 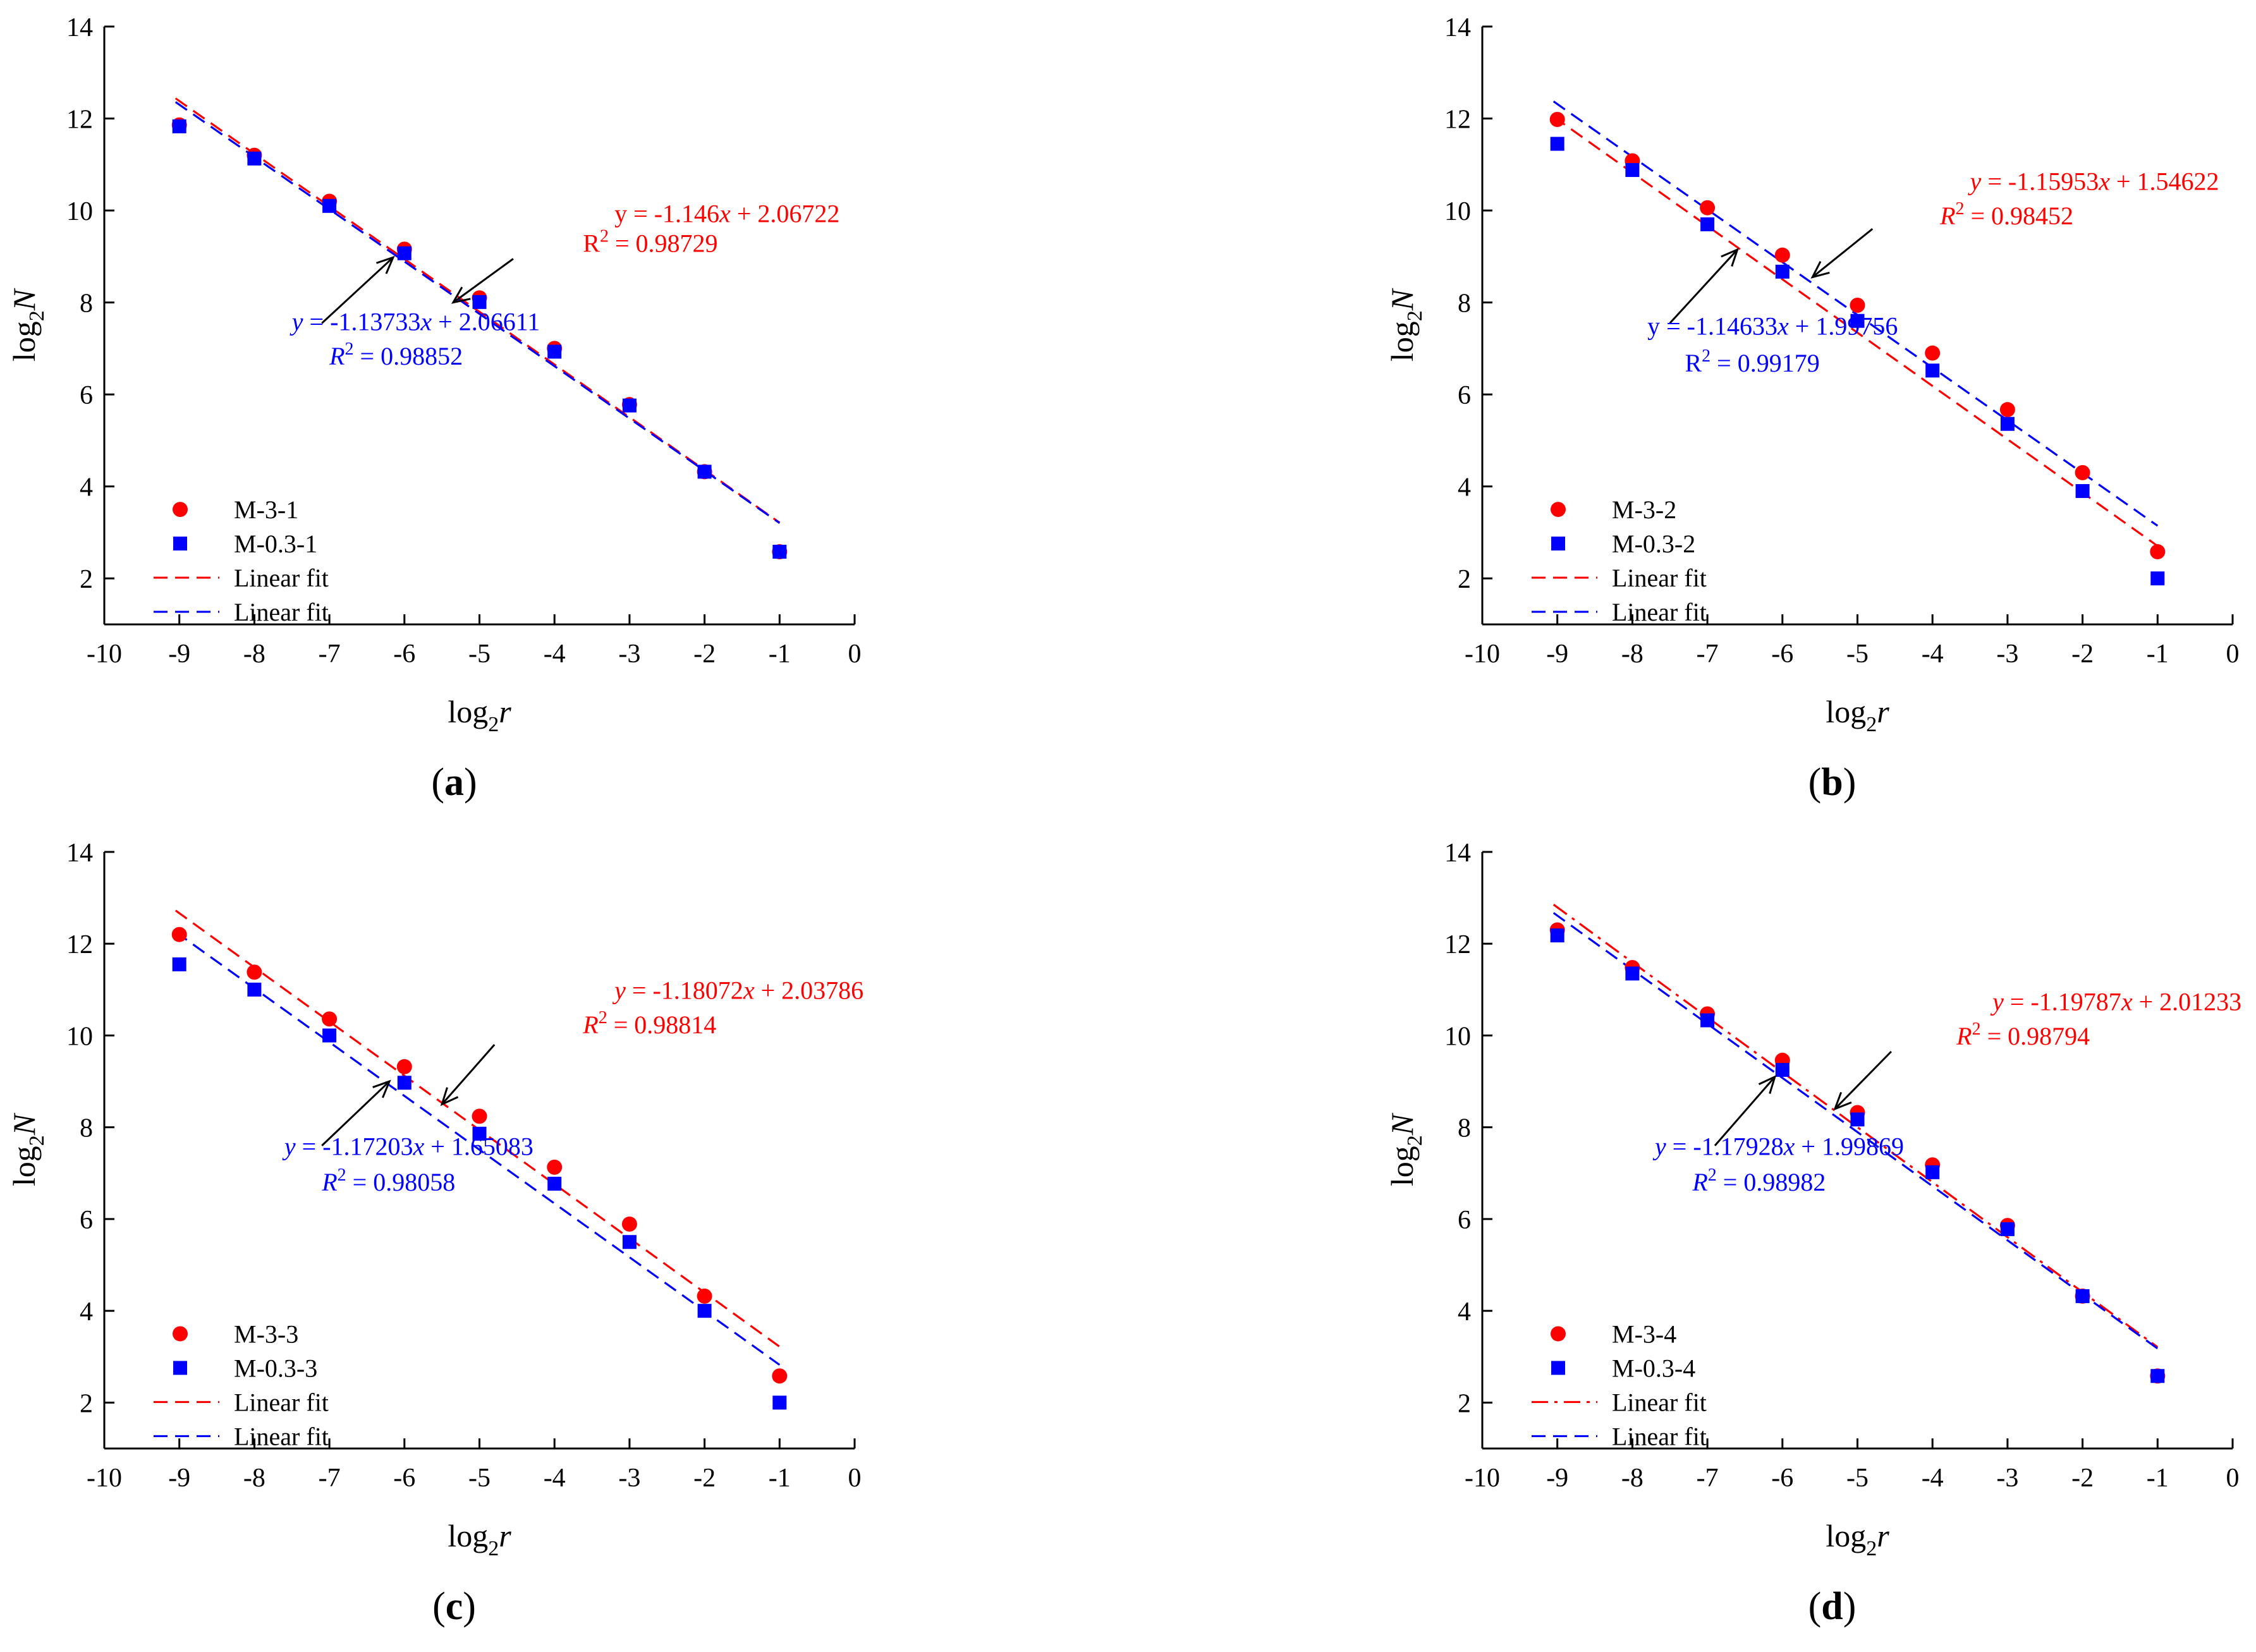 I want to click on panel-label-close: ), so click(x=470, y=782).